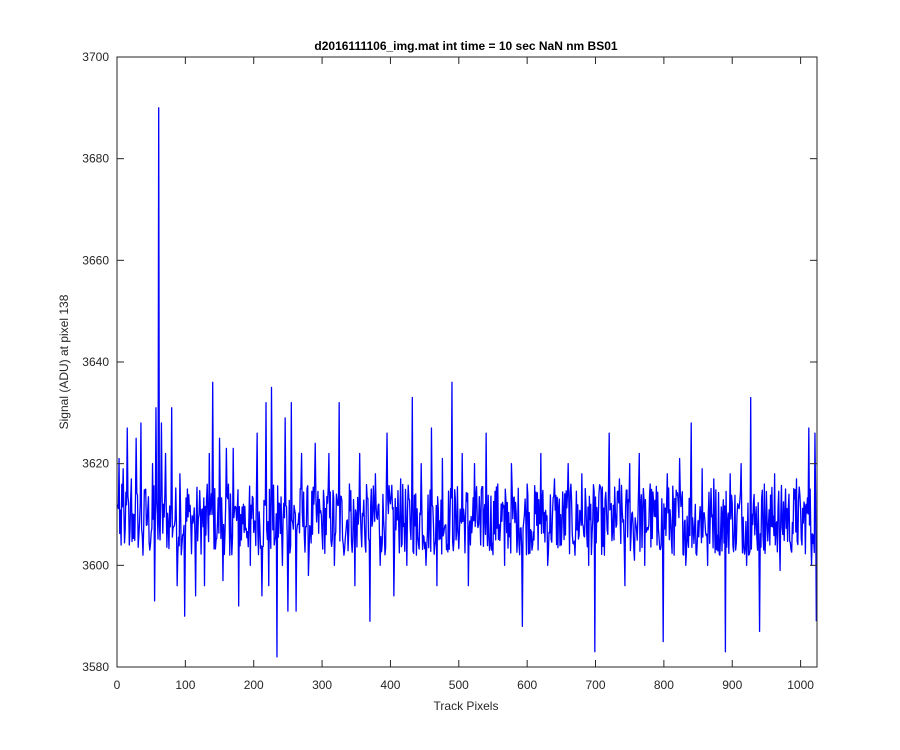  I want to click on y-tick-label: 3640, so click(95, 362).